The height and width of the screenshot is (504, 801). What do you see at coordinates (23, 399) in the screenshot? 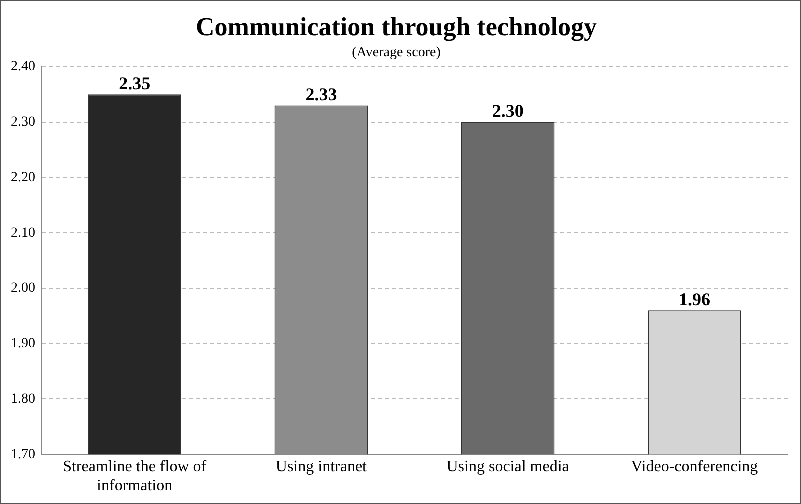
I see `y-tick-label: 1.80` at bounding box center [23, 399].